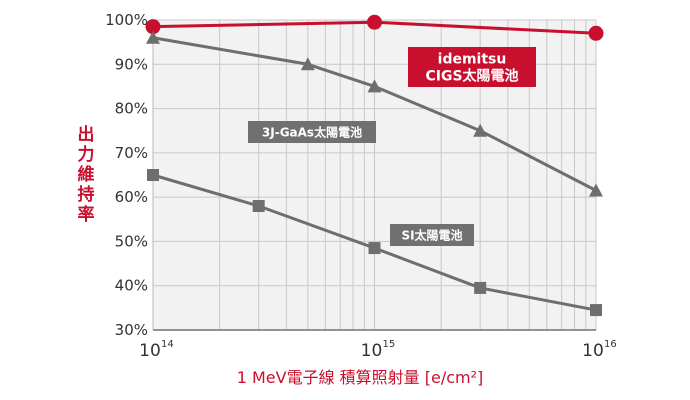 The height and width of the screenshot is (400, 690). What do you see at coordinates (126, 175) in the screenshot?
I see `y-axis-ticks: 30% 40% 50% 60% 70% 80% 90% 100%` at bounding box center [126, 175].